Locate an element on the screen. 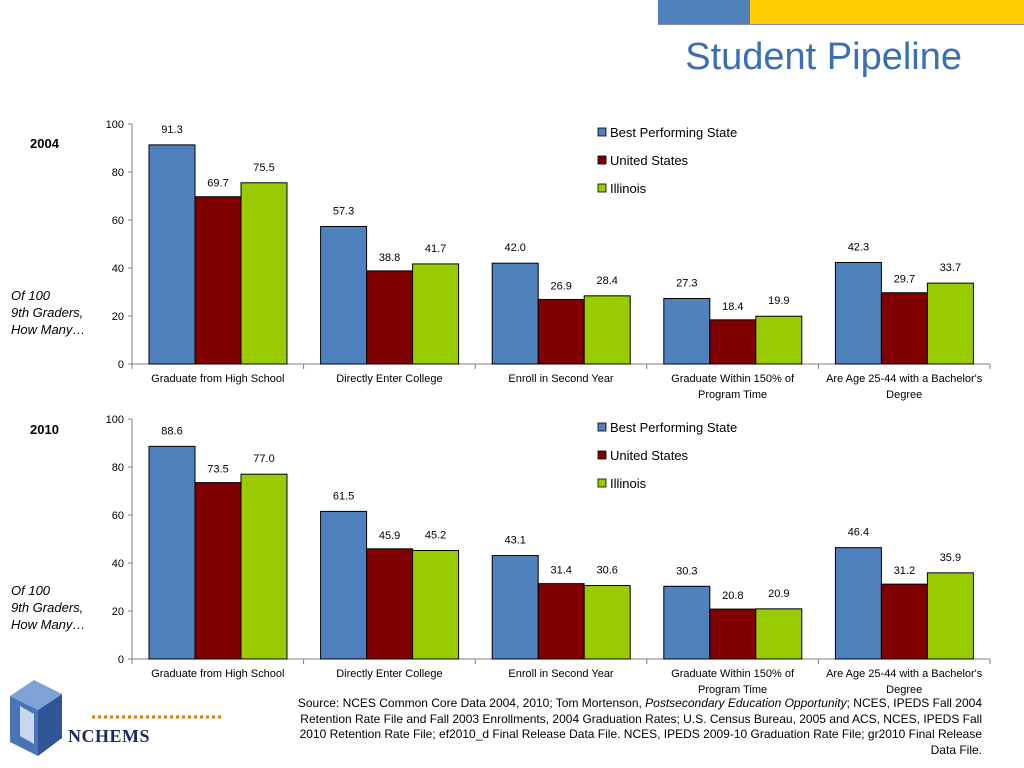 This screenshot has width=1024, height=768. y-tick-label: 60 is located at coordinates (118, 221).